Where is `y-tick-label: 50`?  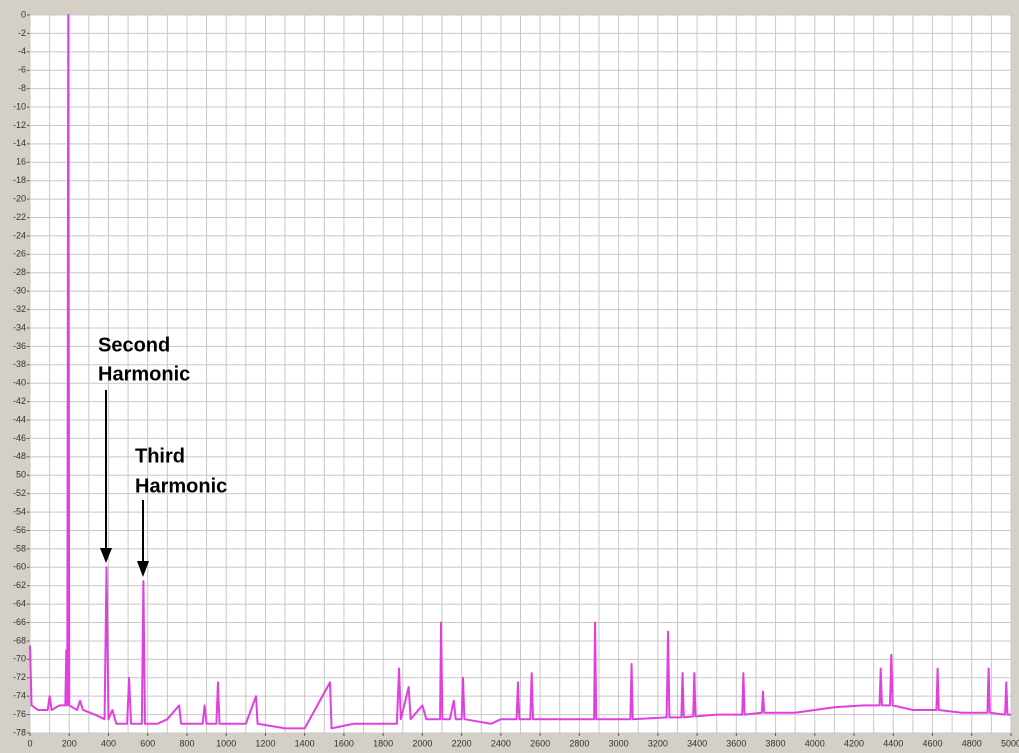
y-tick-label: 50 is located at coordinates (21, 475).